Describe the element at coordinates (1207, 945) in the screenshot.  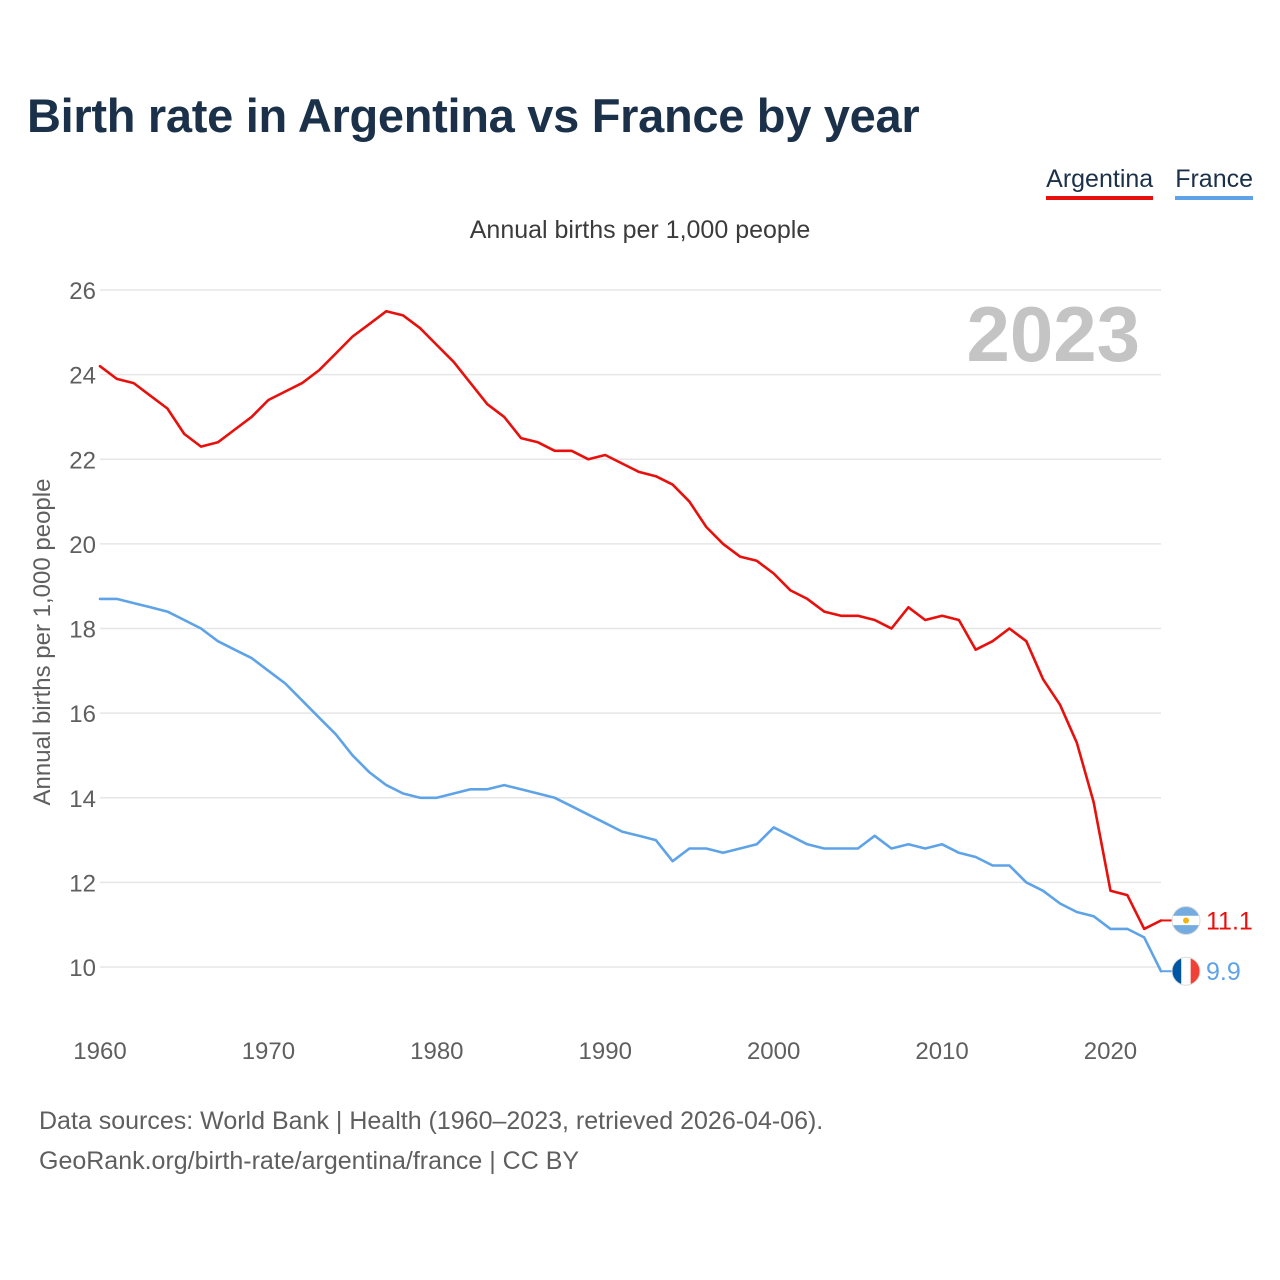
I see `end-markers: 11.1 9.9` at that location.